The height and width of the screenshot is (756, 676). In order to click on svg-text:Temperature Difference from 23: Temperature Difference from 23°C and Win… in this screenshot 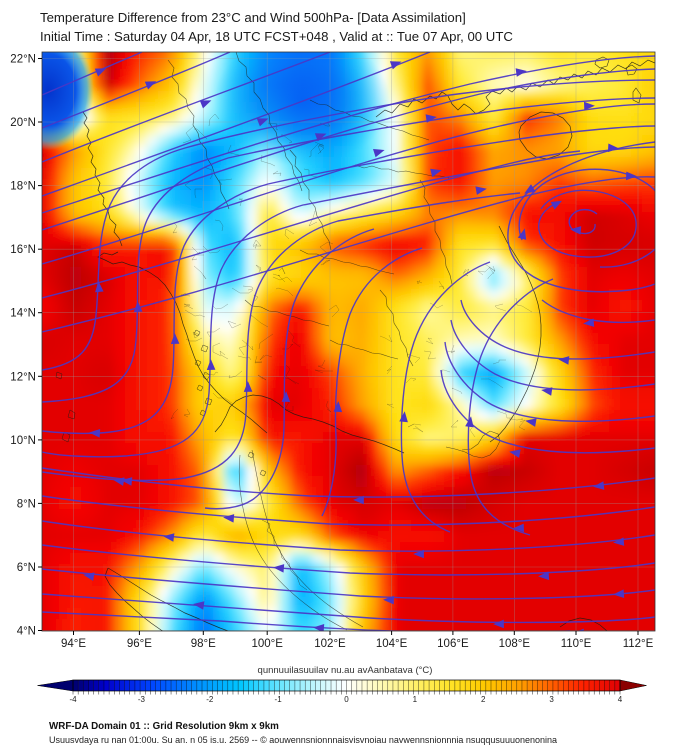, I will do `click(253, 17)`.